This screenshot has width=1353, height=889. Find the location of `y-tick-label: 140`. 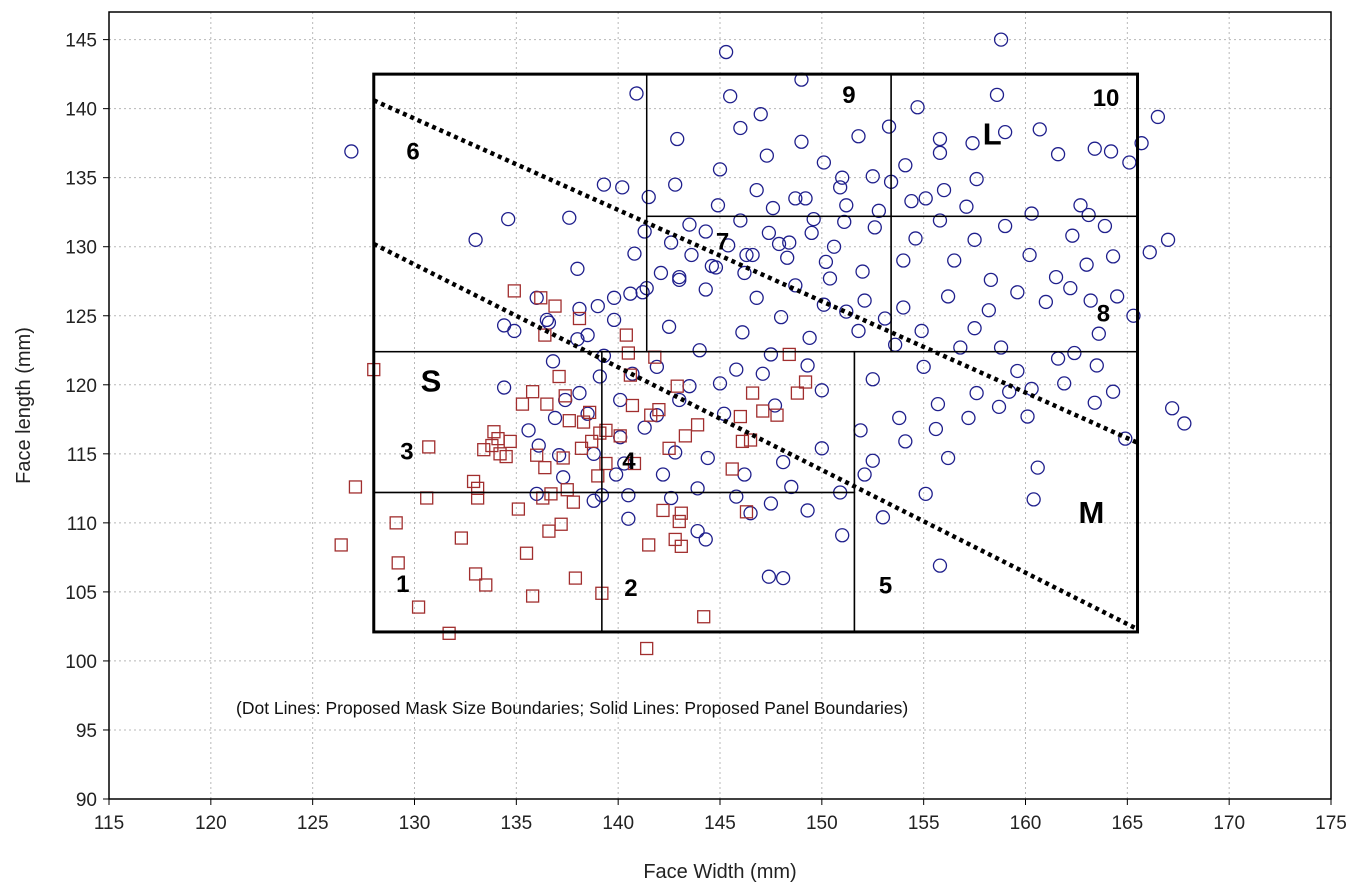

y-tick-label: 140 is located at coordinates (81, 110).